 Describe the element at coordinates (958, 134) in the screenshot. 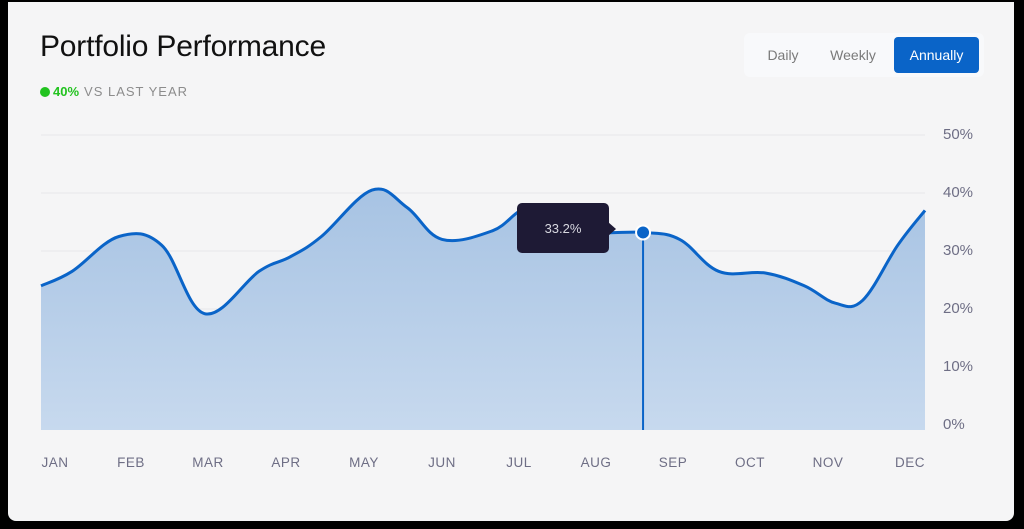

I see `y-tick-label: 50%` at that location.